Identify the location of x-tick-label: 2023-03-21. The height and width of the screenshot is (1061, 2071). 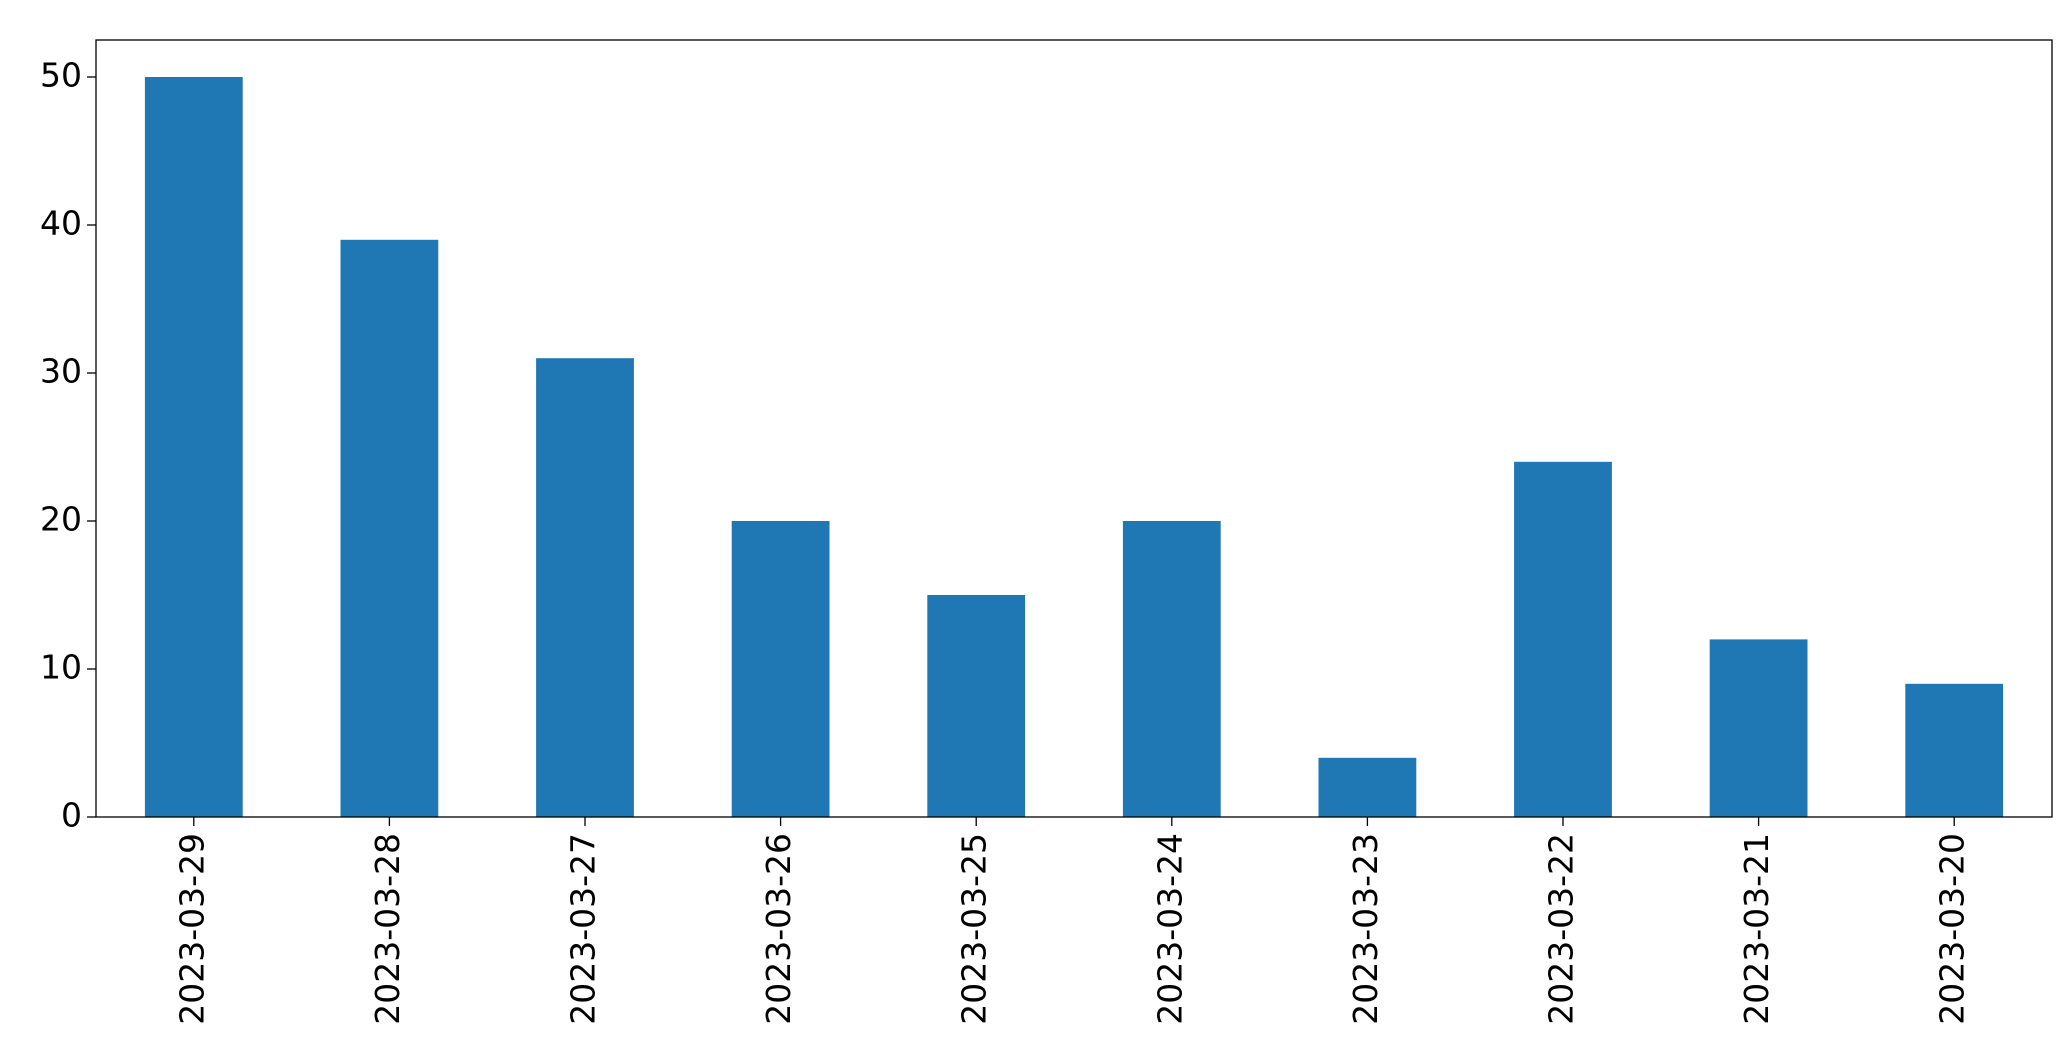
(1756, 929).